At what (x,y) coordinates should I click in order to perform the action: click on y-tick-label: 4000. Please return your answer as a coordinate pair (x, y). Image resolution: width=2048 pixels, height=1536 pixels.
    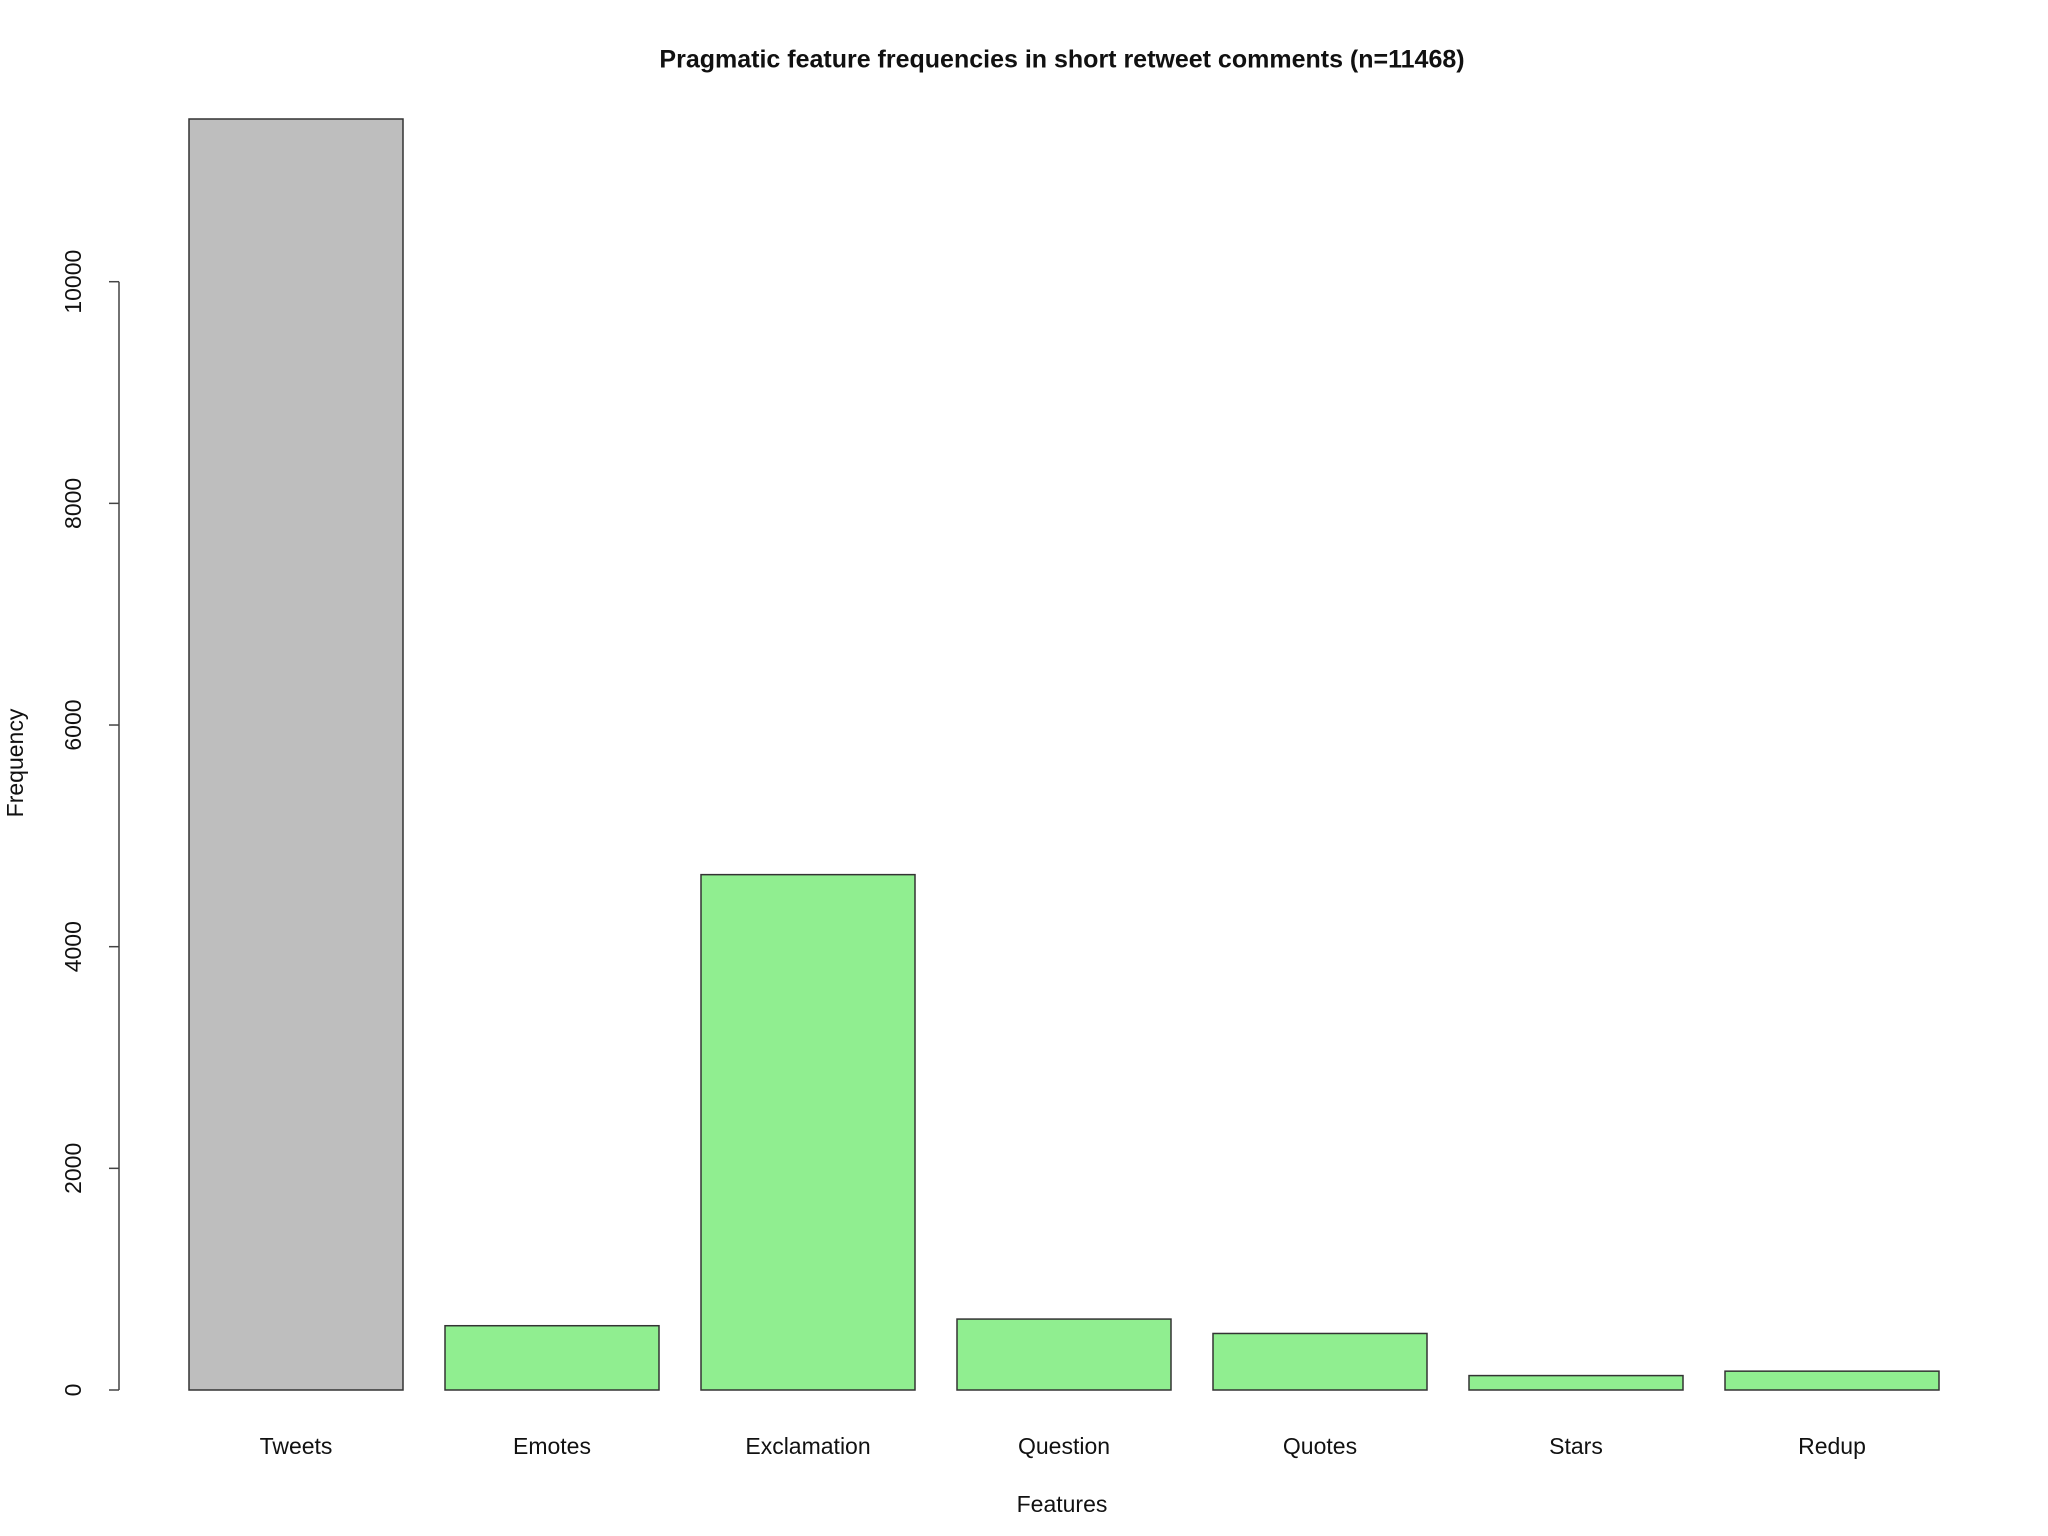
    Looking at the image, I should click on (73, 946).